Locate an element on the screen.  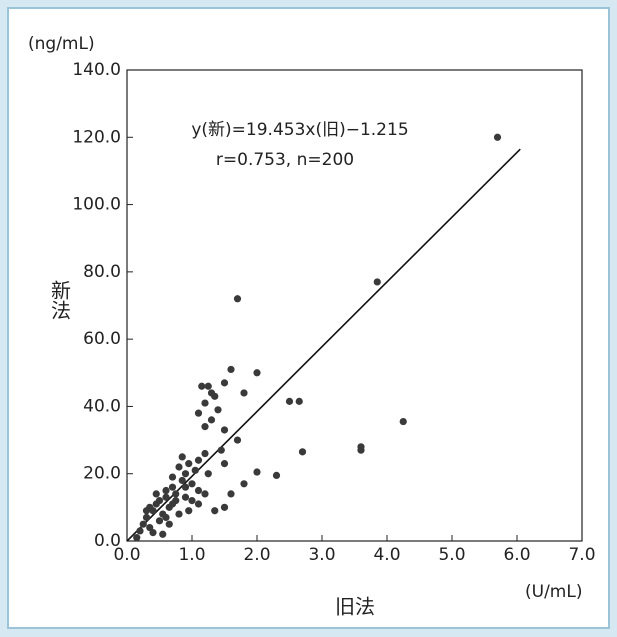
x-tick-label: 0.0 is located at coordinates (126, 555).